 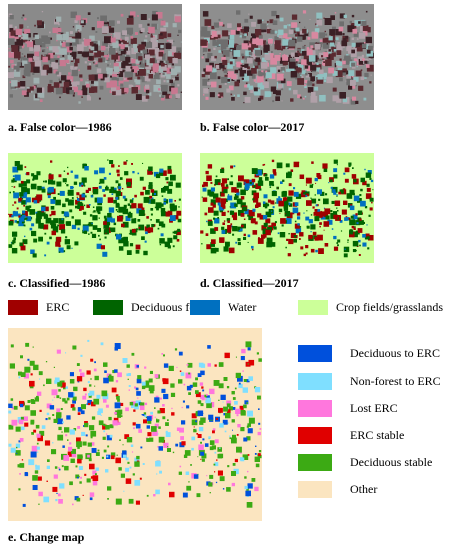 What do you see at coordinates (315, 462) in the screenshot?
I see `legend-swatch` at bounding box center [315, 462].